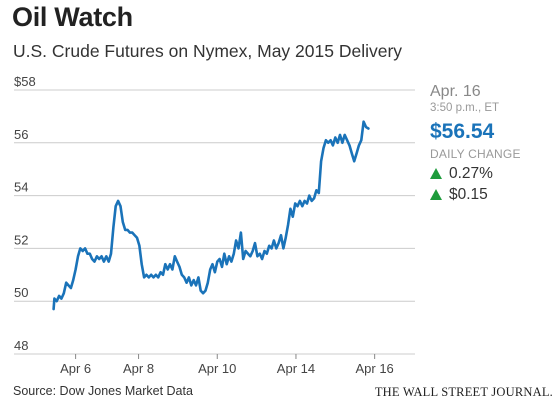 The width and height of the screenshot is (557, 404). I want to click on change-percent-row: 0.27%, so click(475, 173).